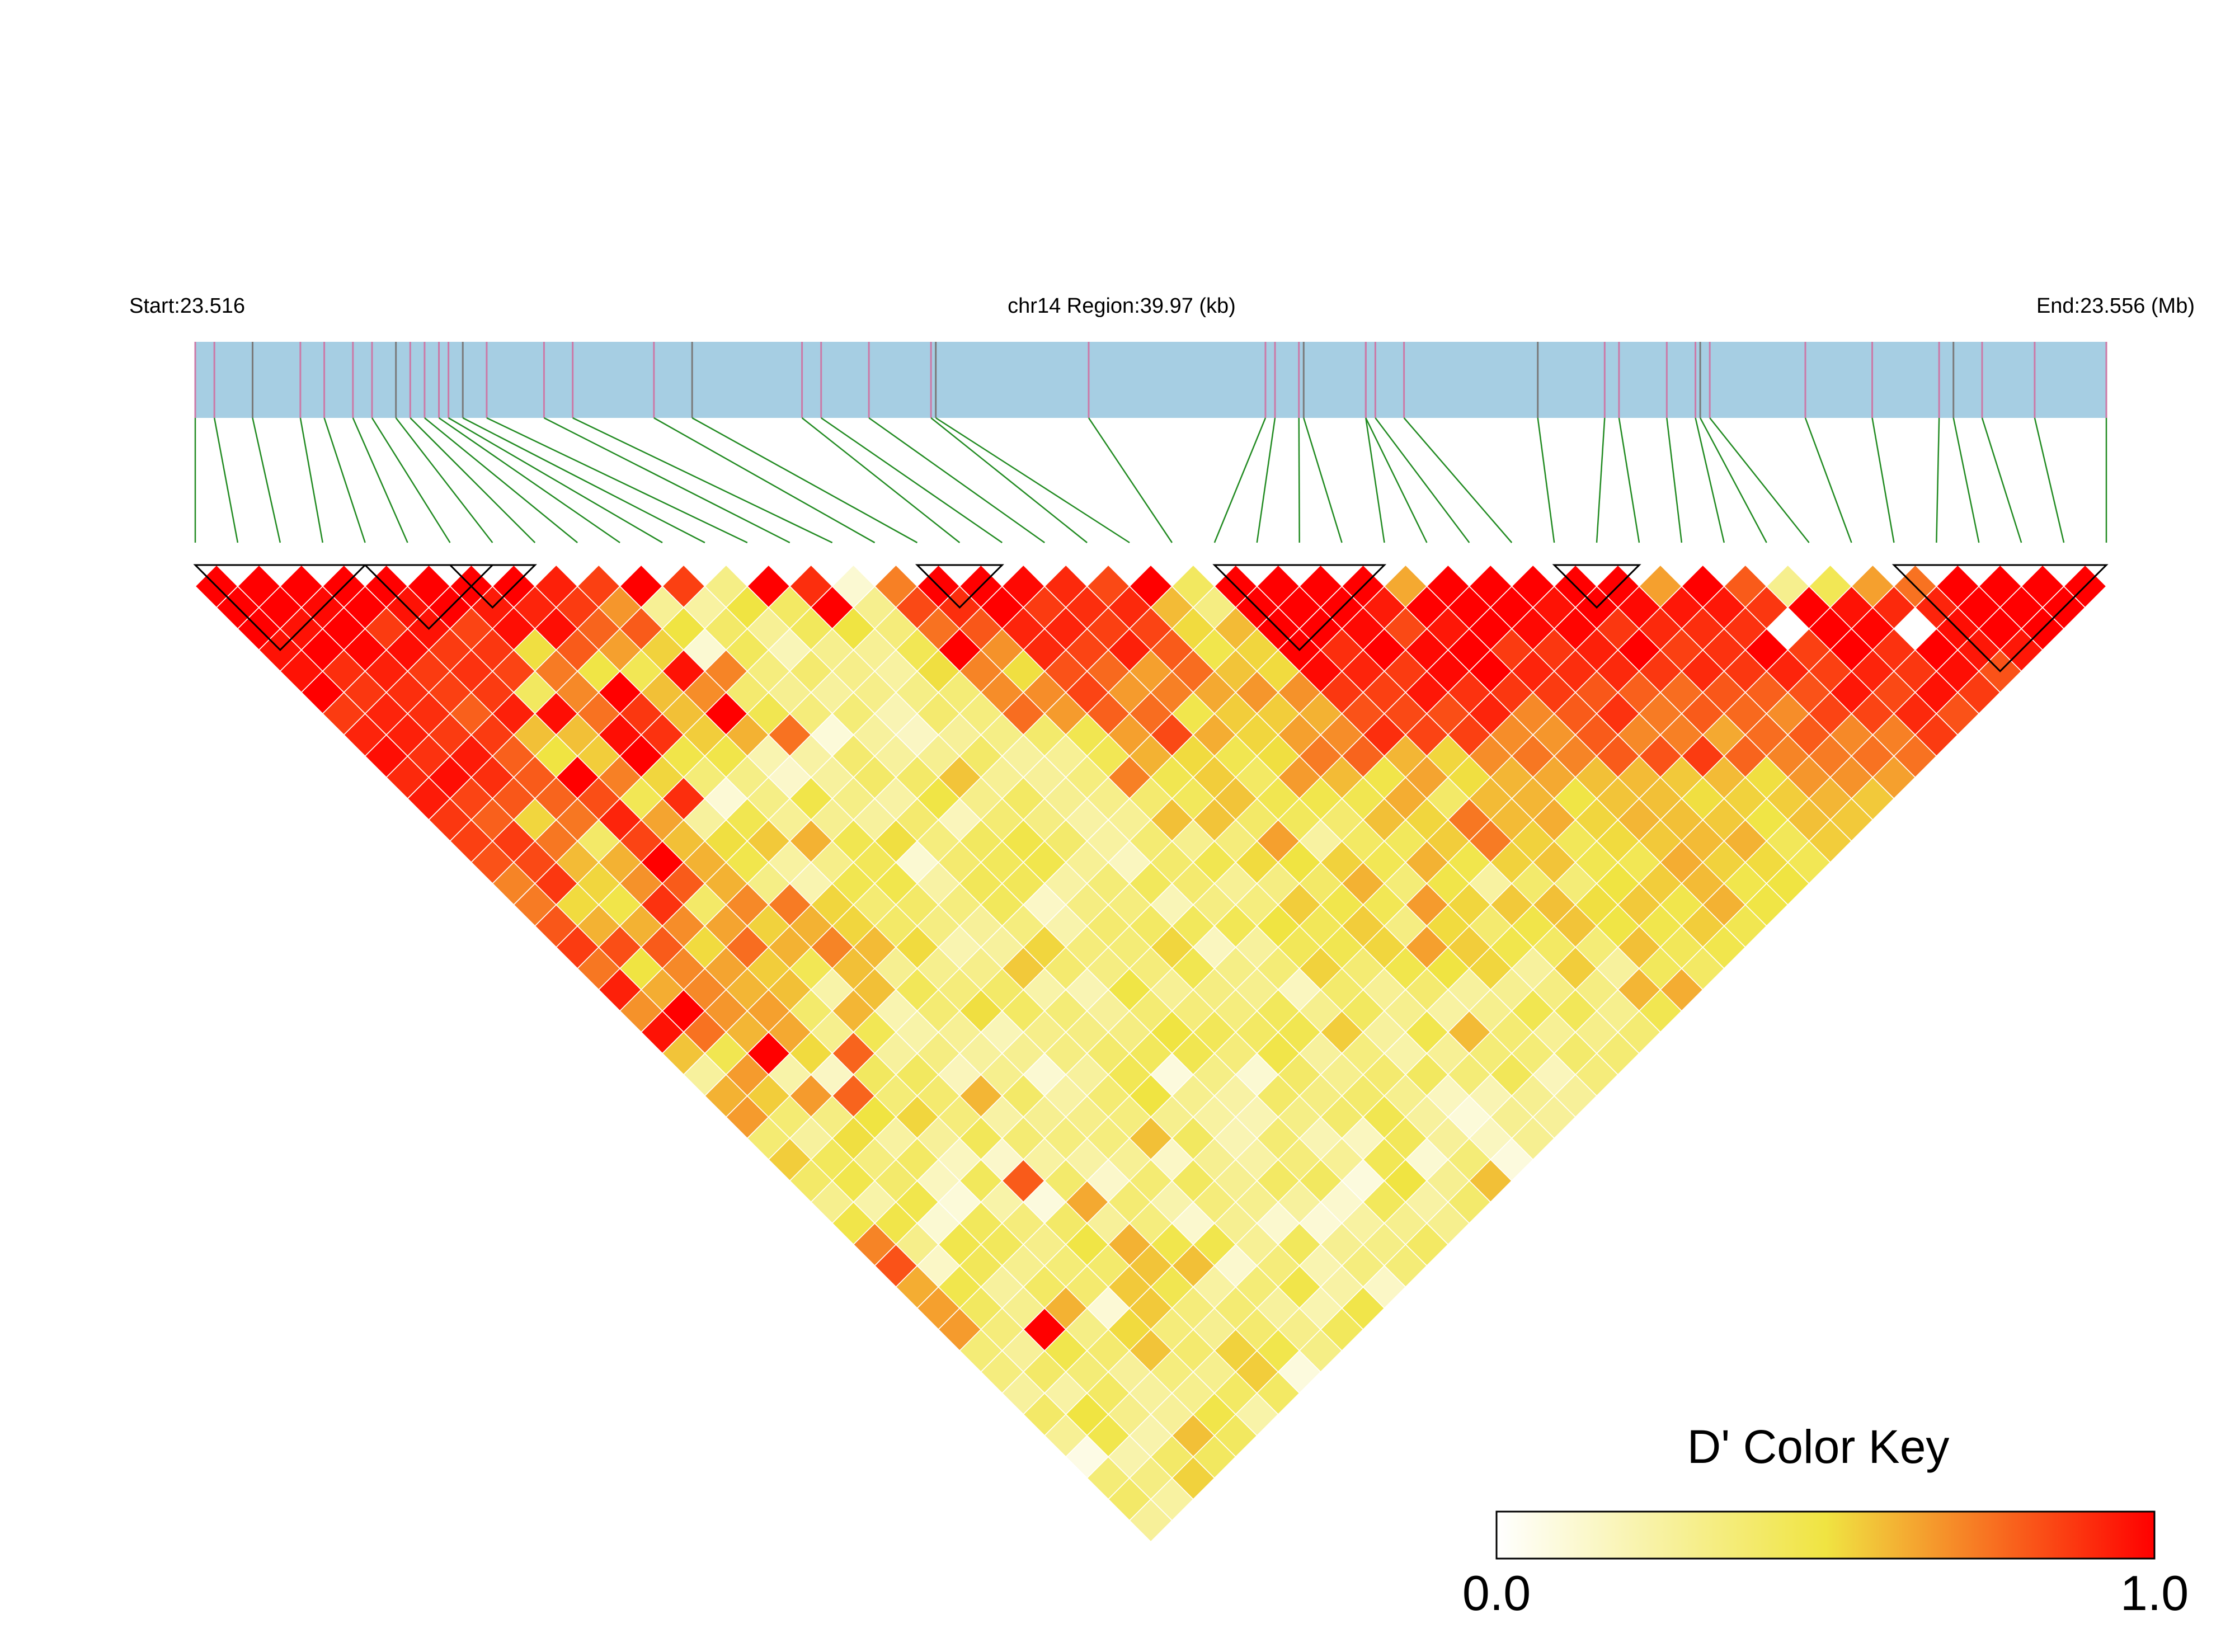 The image size is (2235, 1652). I want to click on region-end-label: End:23.556 (Mb), so click(2115, 306).